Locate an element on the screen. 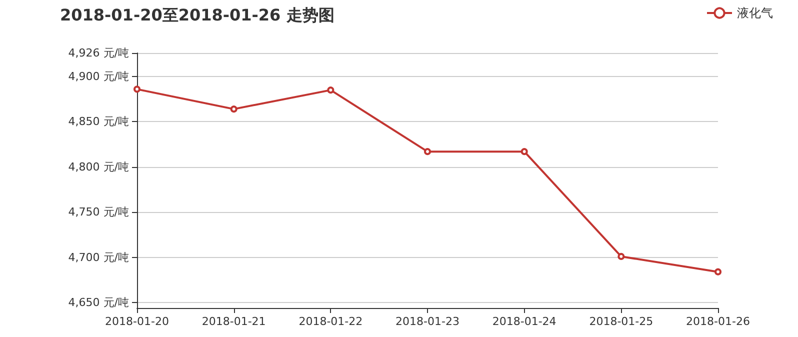  y-tick-label: 4,750 元/吨 is located at coordinates (98, 212).